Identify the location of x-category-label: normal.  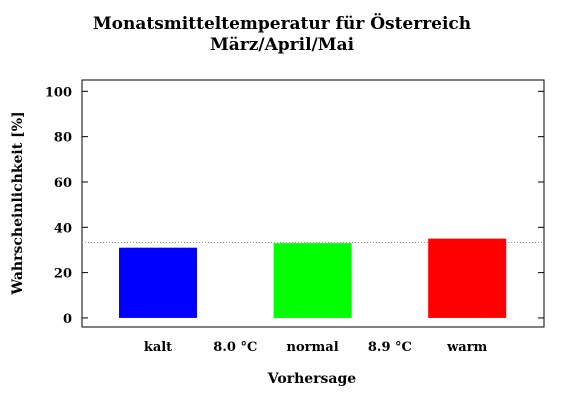
(313, 347).